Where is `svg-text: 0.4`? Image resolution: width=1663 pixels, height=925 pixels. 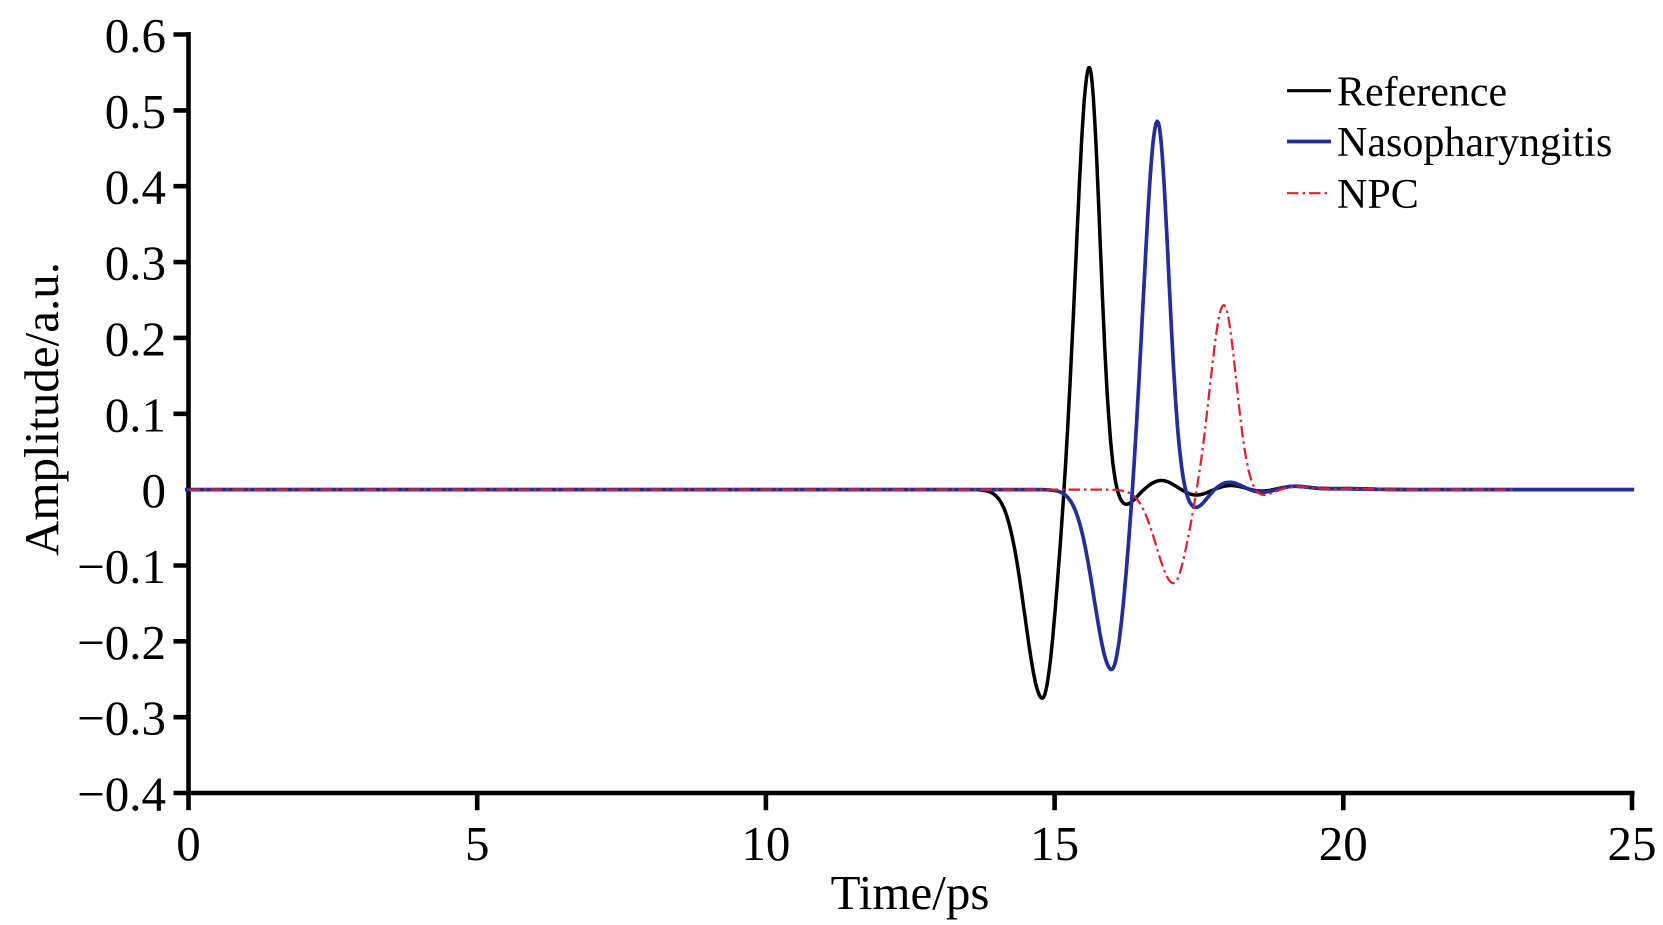 svg-text: 0.4 is located at coordinates (135, 187).